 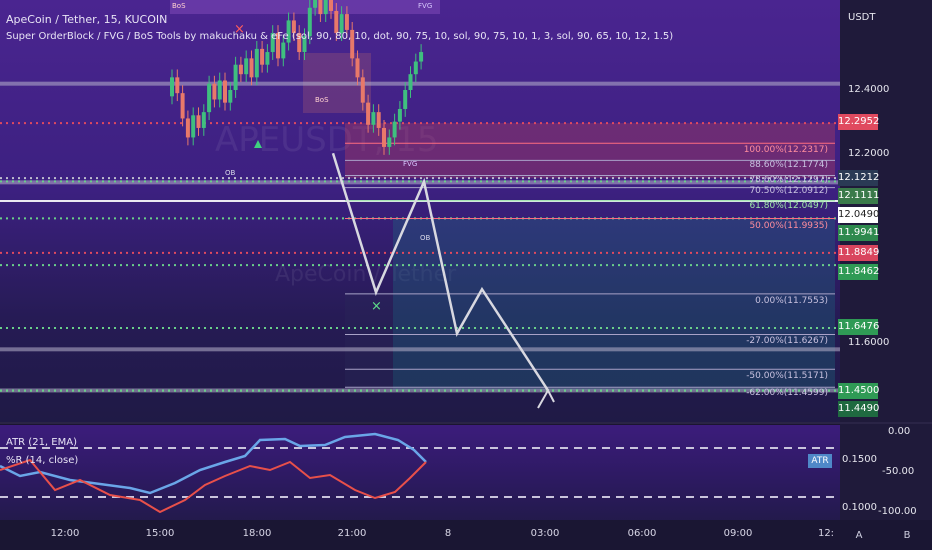 I want to click on fib-label: -27.00%(11.6267), so click(x=787, y=341).